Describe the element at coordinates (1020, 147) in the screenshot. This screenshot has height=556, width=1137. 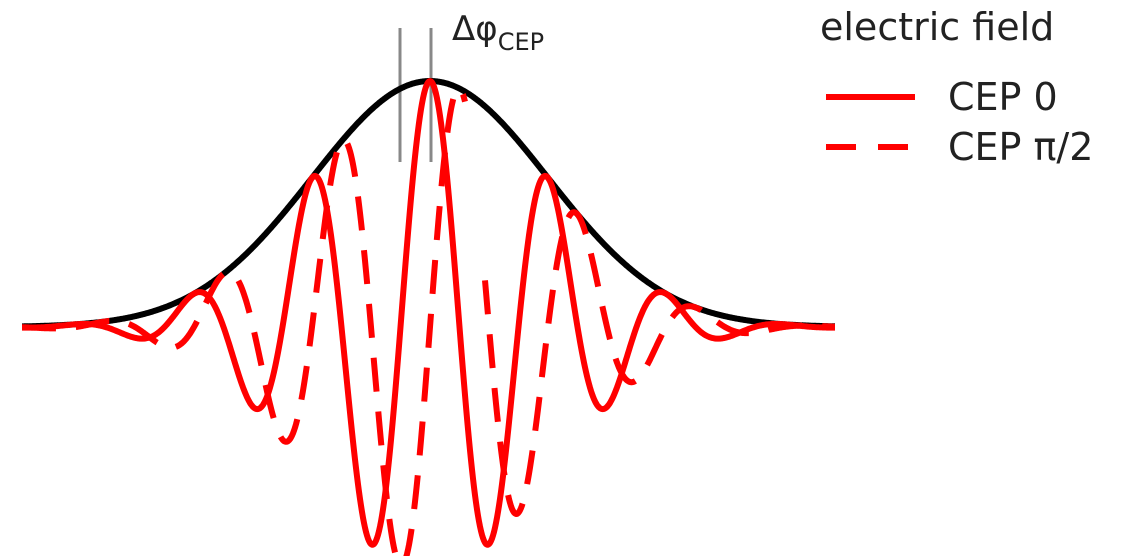
I see `legend-label-cep-pi-2: CEP π/2` at that location.